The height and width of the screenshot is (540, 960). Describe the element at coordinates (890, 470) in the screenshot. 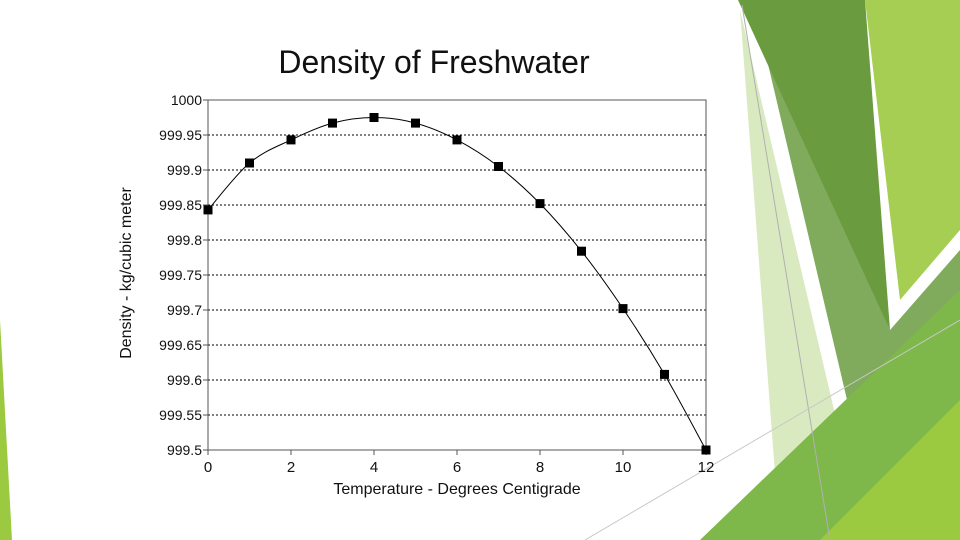

I see `bottom-right-bright` at that location.